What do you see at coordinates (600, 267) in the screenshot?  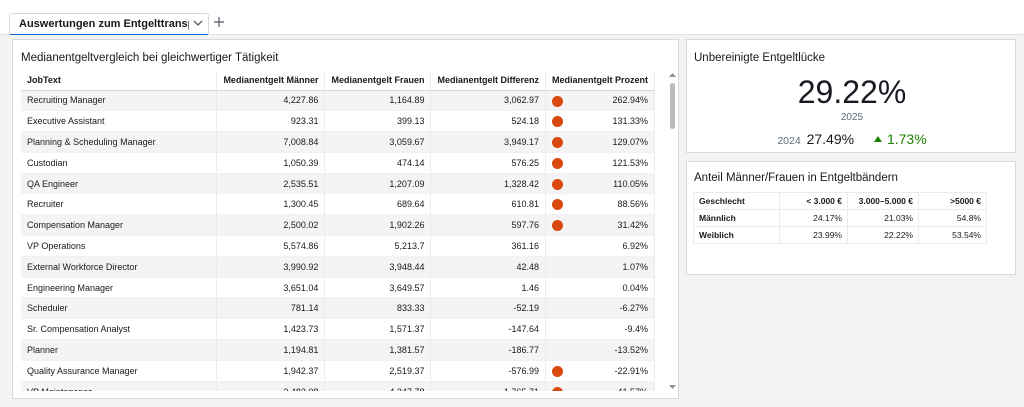 I see `median-percent-cell: 1.07%` at bounding box center [600, 267].